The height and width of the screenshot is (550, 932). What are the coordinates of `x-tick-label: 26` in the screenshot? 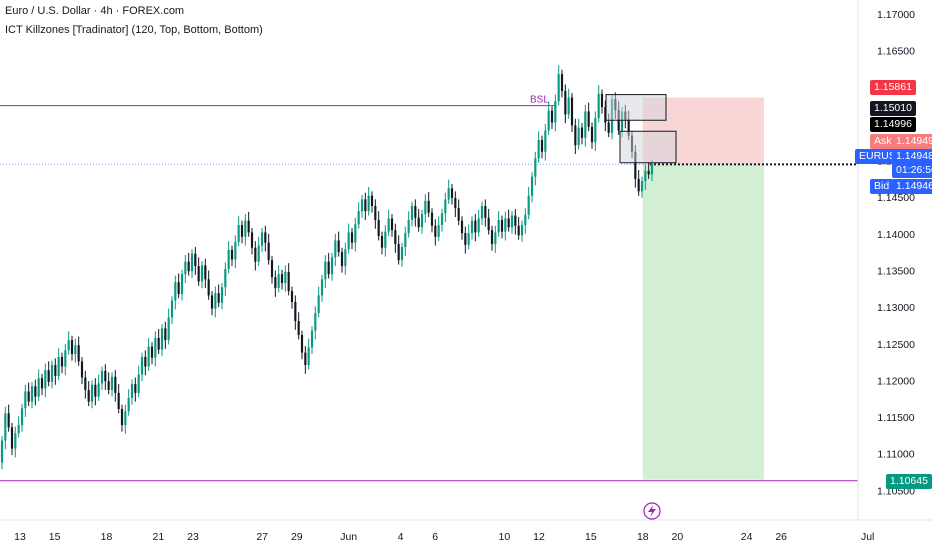 It's located at (781, 537).